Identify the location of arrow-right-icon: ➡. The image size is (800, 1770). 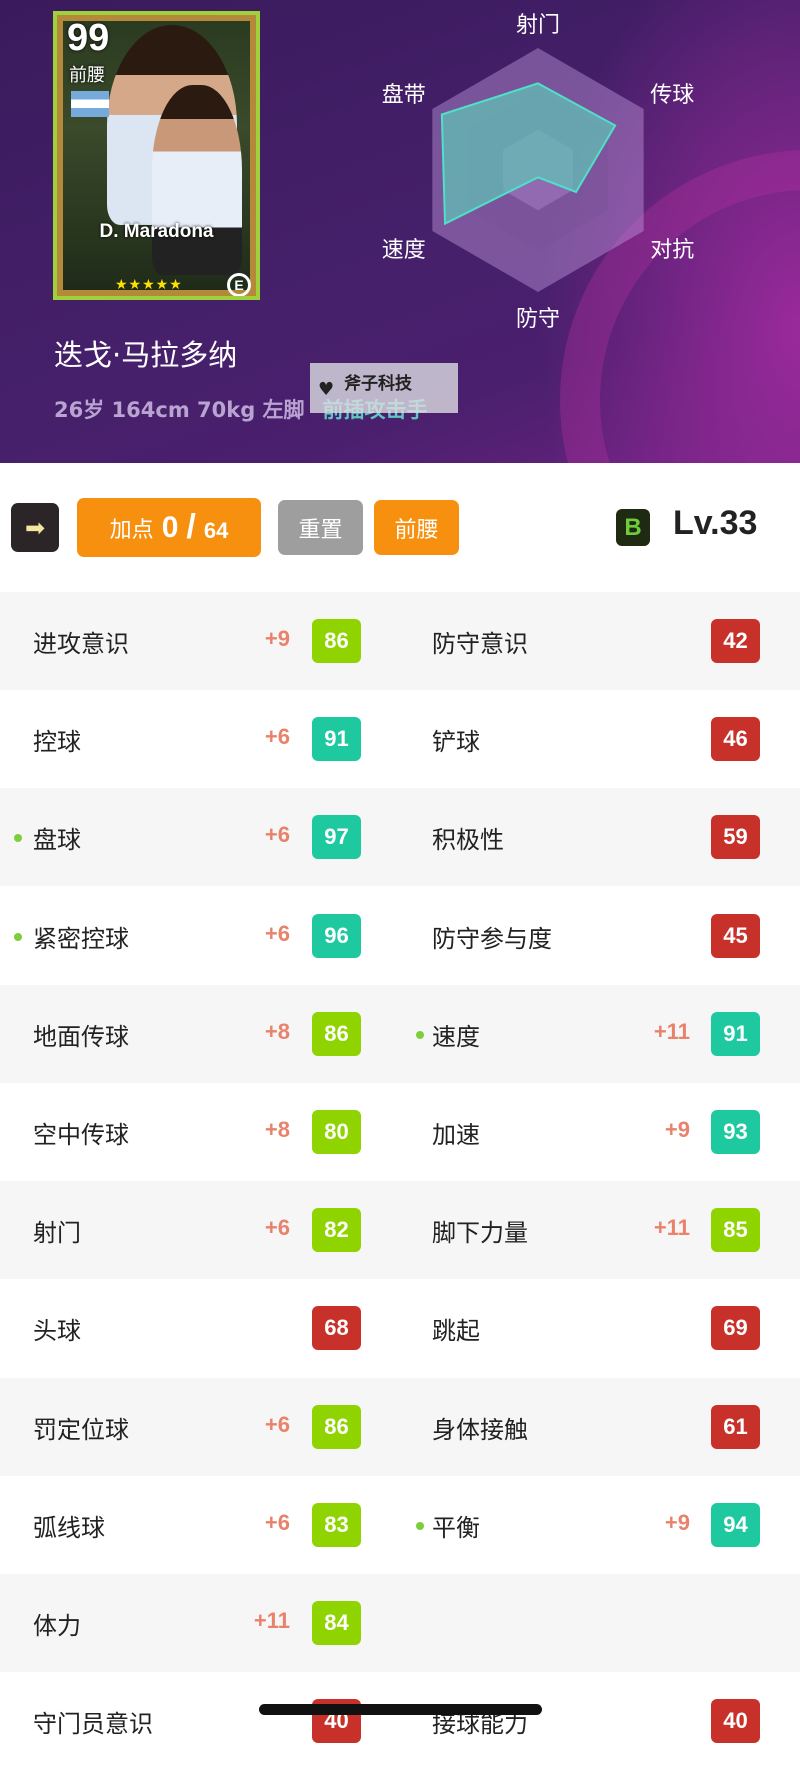
(35, 527).